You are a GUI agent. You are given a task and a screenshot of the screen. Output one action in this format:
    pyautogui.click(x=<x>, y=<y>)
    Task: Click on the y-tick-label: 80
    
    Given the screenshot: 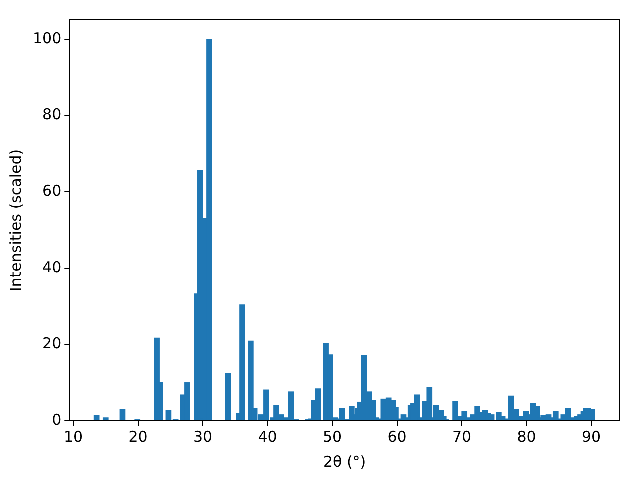 What is the action you would take?
    pyautogui.click(x=52, y=115)
    